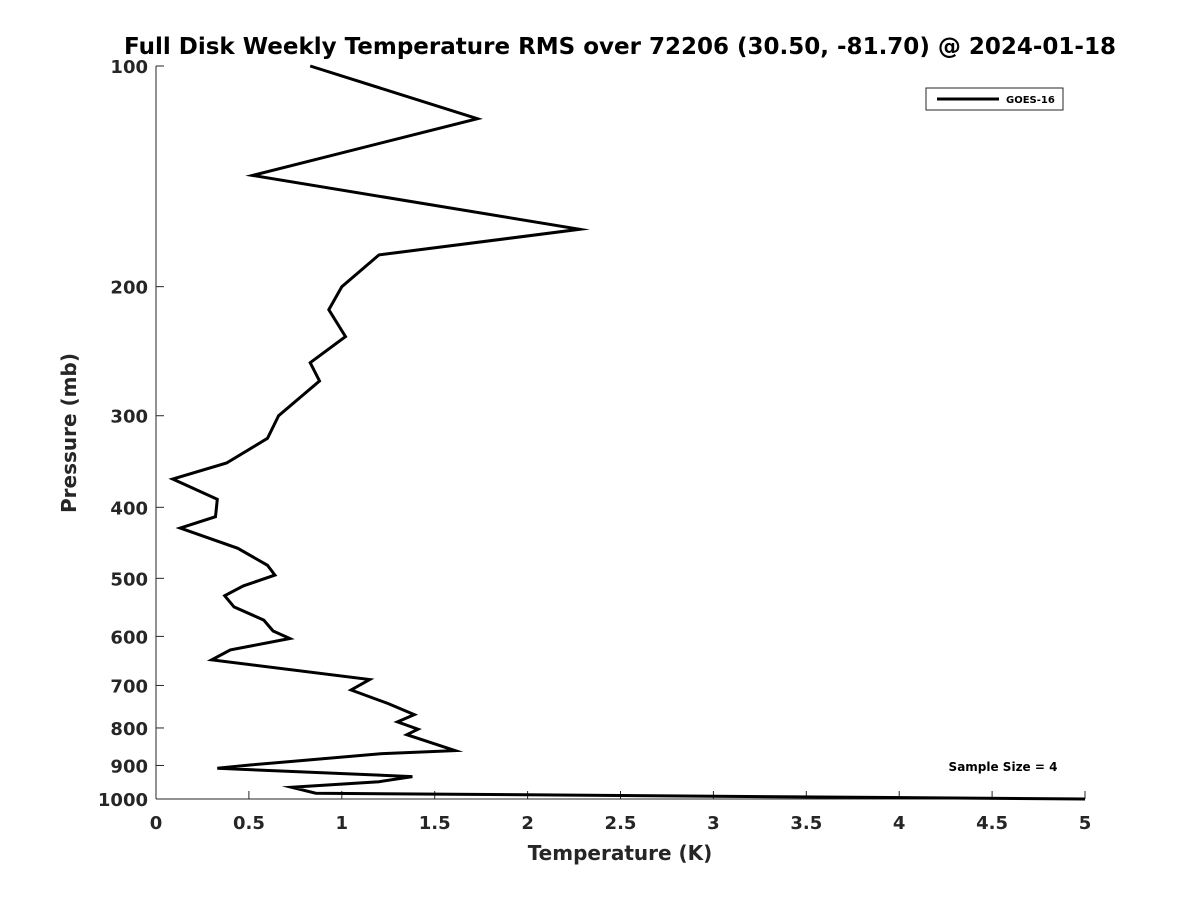  Describe the element at coordinates (899, 823) in the screenshot. I see `x-tick-label: 4` at that location.